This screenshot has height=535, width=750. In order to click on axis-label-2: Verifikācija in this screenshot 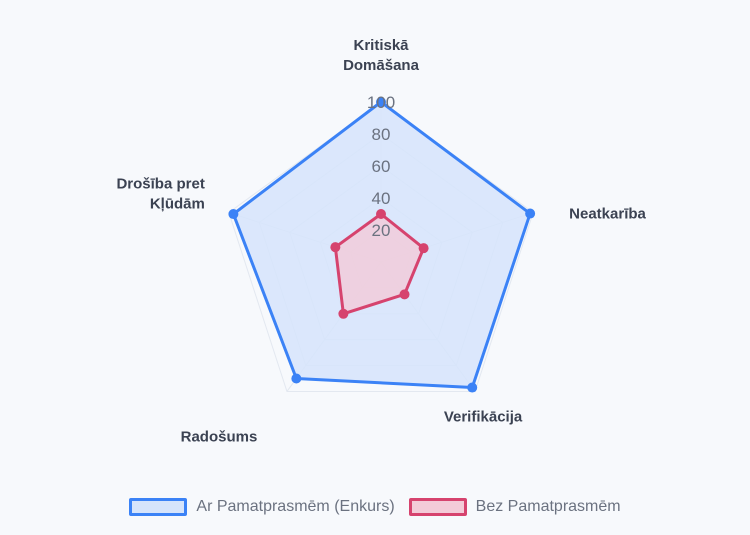, I will do `click(483, 416)`.